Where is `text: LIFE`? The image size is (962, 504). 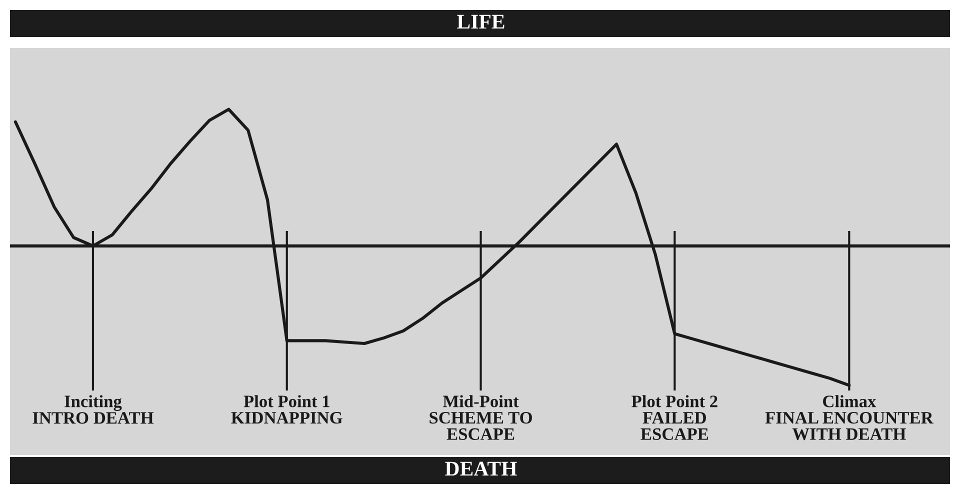 text: LIFE is located at coordinates (480, 21).